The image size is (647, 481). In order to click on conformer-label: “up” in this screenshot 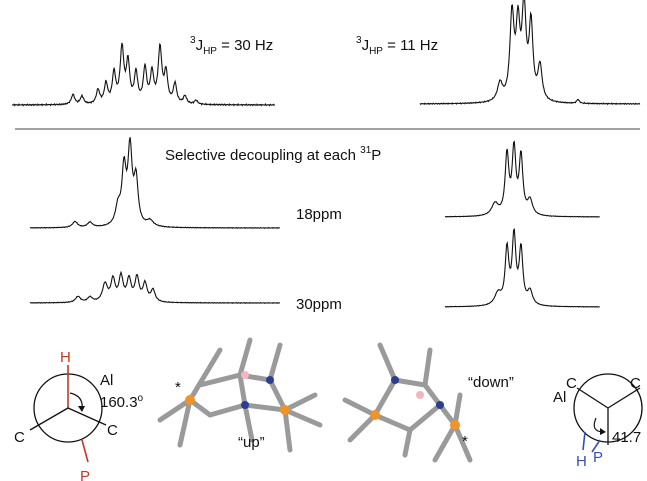, I will do `click(251, 442)`.